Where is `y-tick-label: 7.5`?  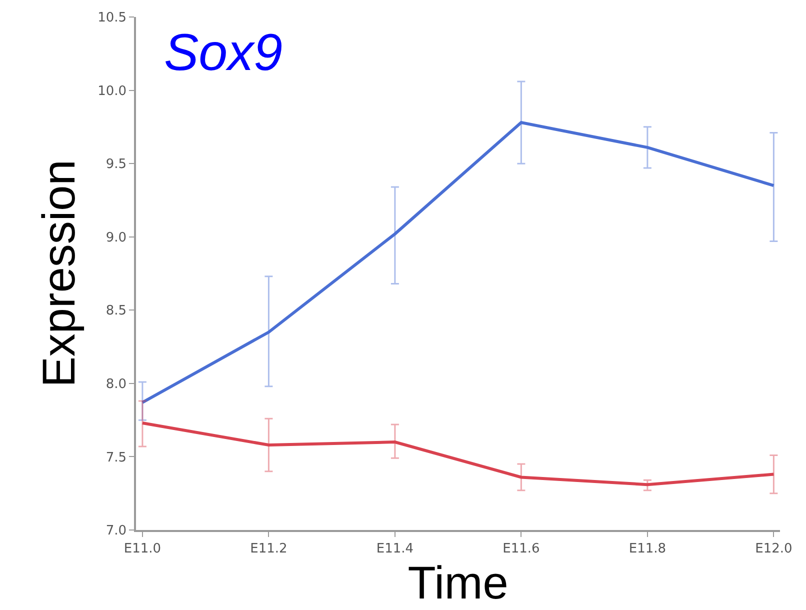
y-tick-label: 7.5 is located at coordinates (116, 458).